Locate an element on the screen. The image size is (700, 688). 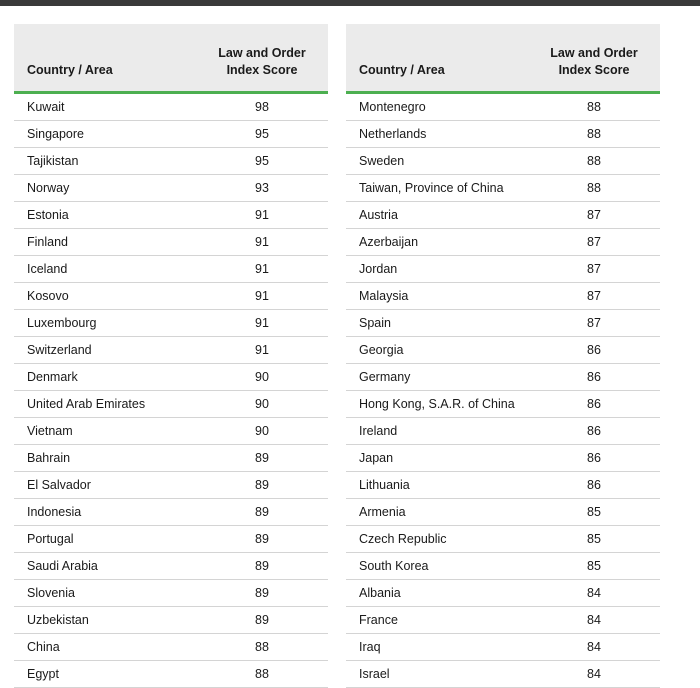
table-row: Slovenia 89 is located at coordinates (171, 593).